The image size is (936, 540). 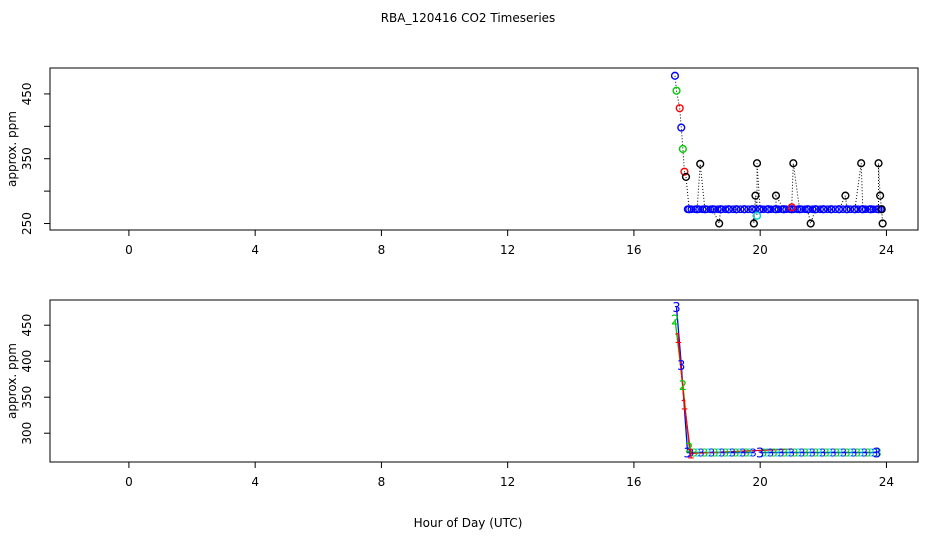 I want to click on panel-top-marks, so click(x=778, y=149).